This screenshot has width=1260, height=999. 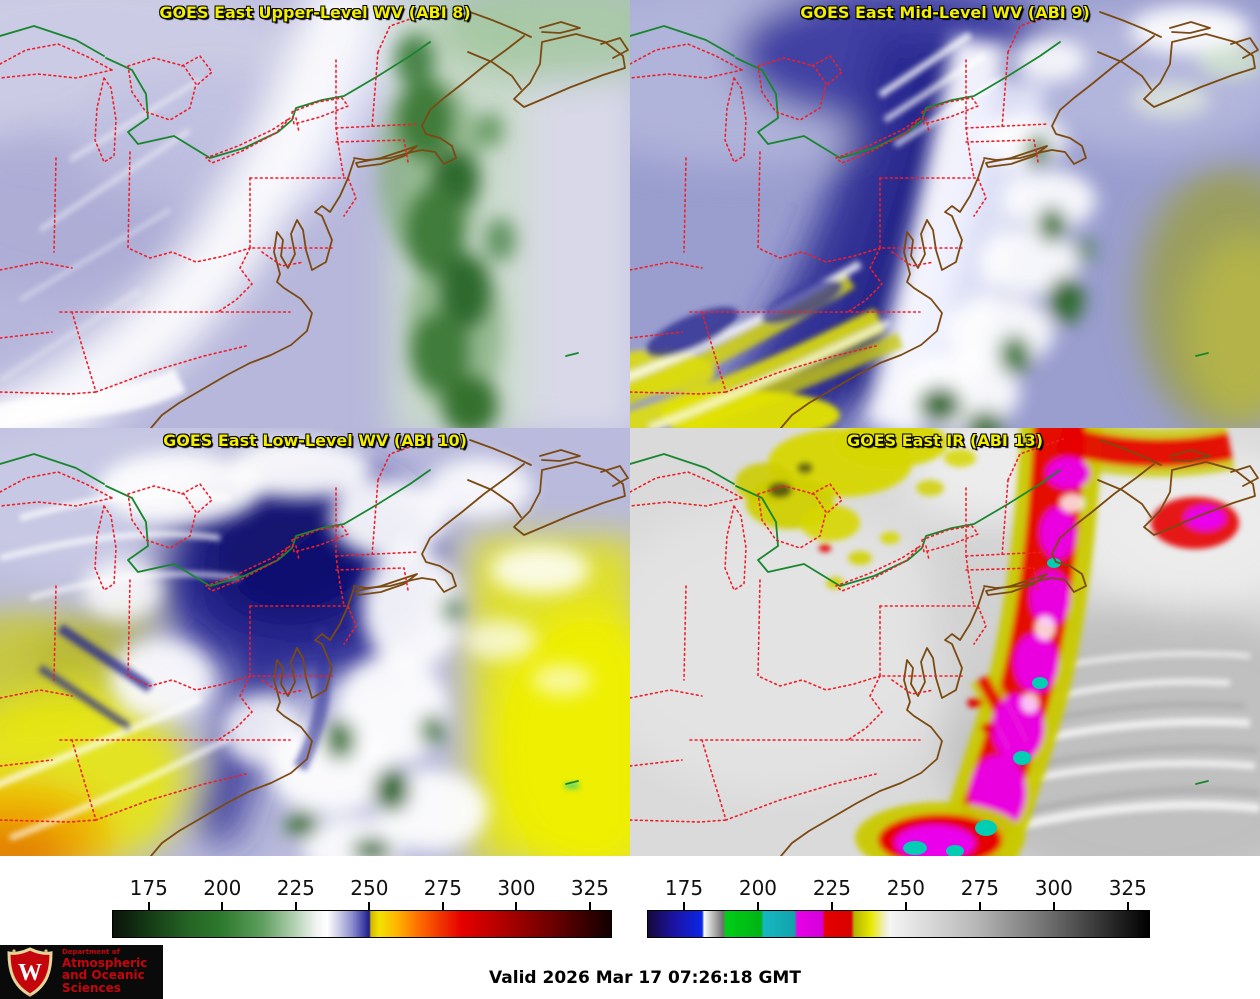 I want to click on logo-line-2: and Oceanic Sciences, so click(x=103, y=981).